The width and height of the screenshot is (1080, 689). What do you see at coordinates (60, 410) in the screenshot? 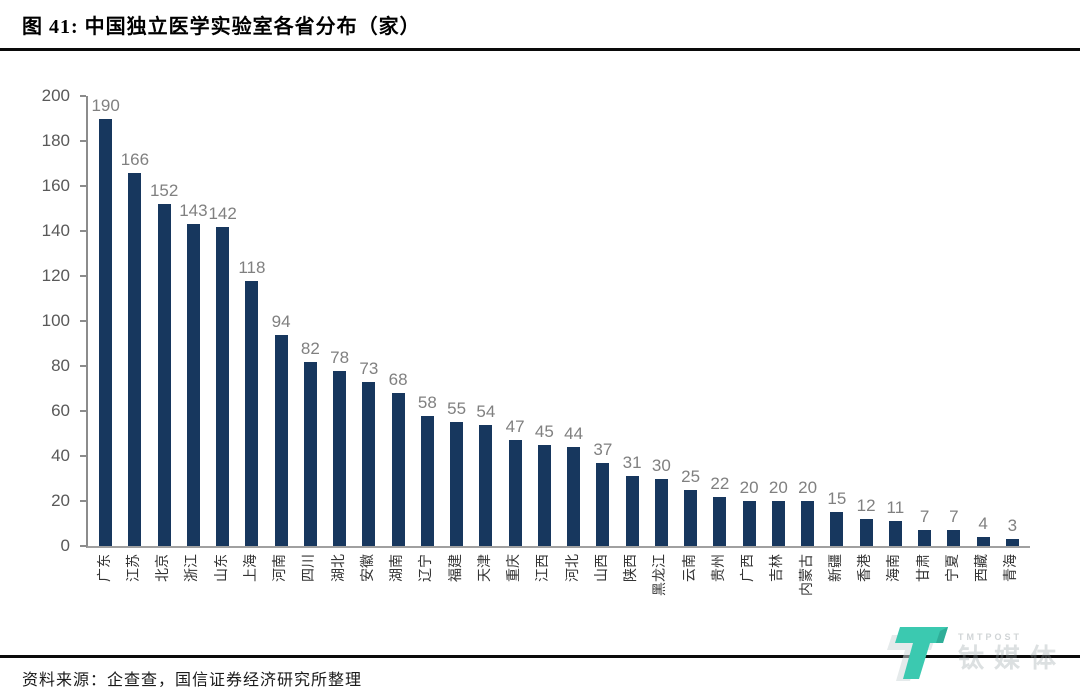
I see `y-axis-tick-label: 60` at bounding box center [60, 410].